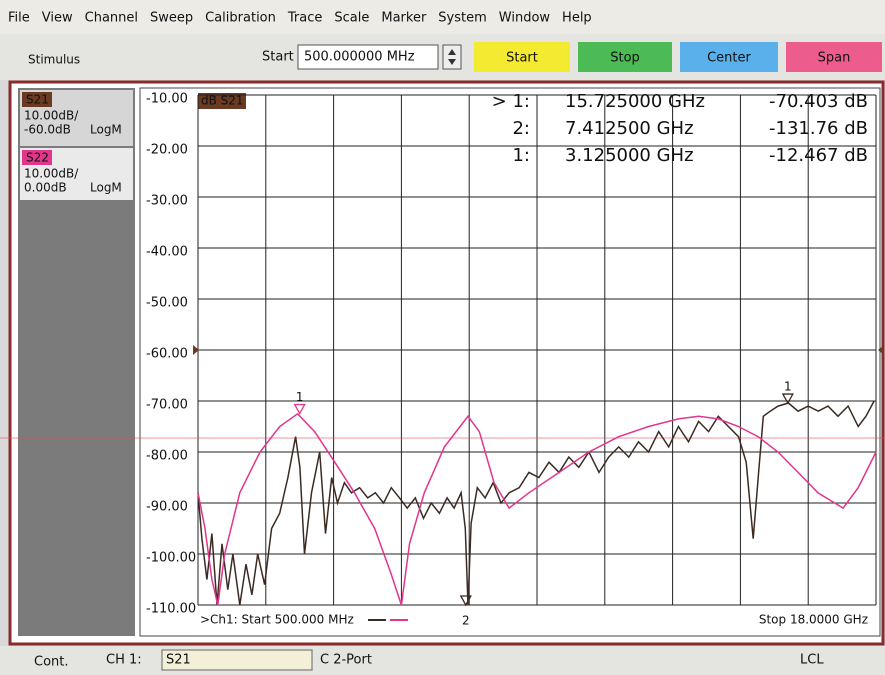 Image resolution: width=885 pixels, height=675 pixels. I want to click on menu-item: Trace, so click(305, 18).